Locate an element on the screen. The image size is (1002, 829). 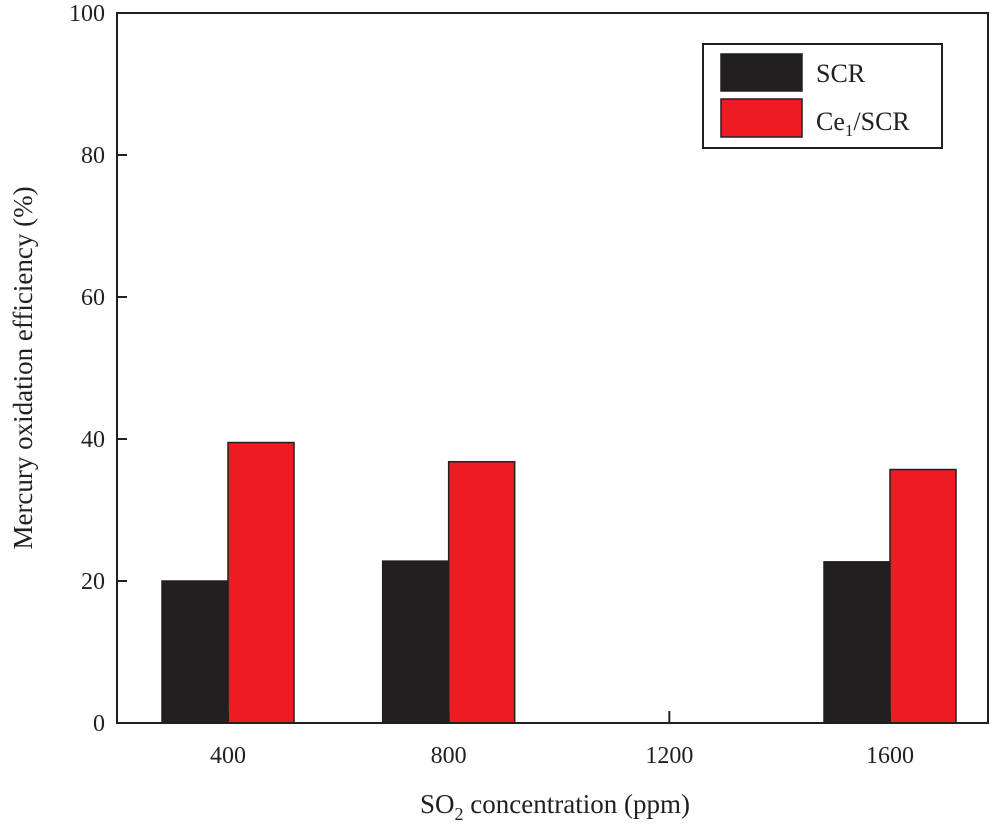
x-axis-title: SO2 concentration (ppm) is located at coordinates (555, 806).